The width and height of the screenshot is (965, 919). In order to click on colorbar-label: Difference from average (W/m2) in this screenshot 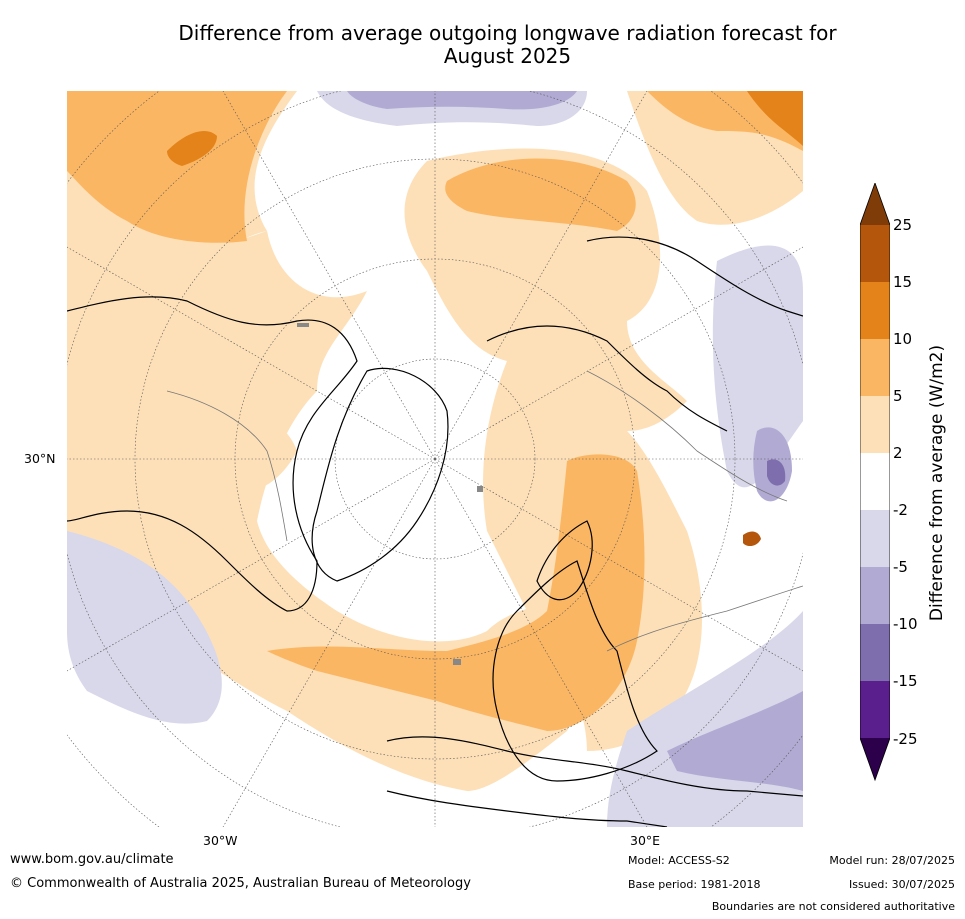, I will do `click(937, 483)`.